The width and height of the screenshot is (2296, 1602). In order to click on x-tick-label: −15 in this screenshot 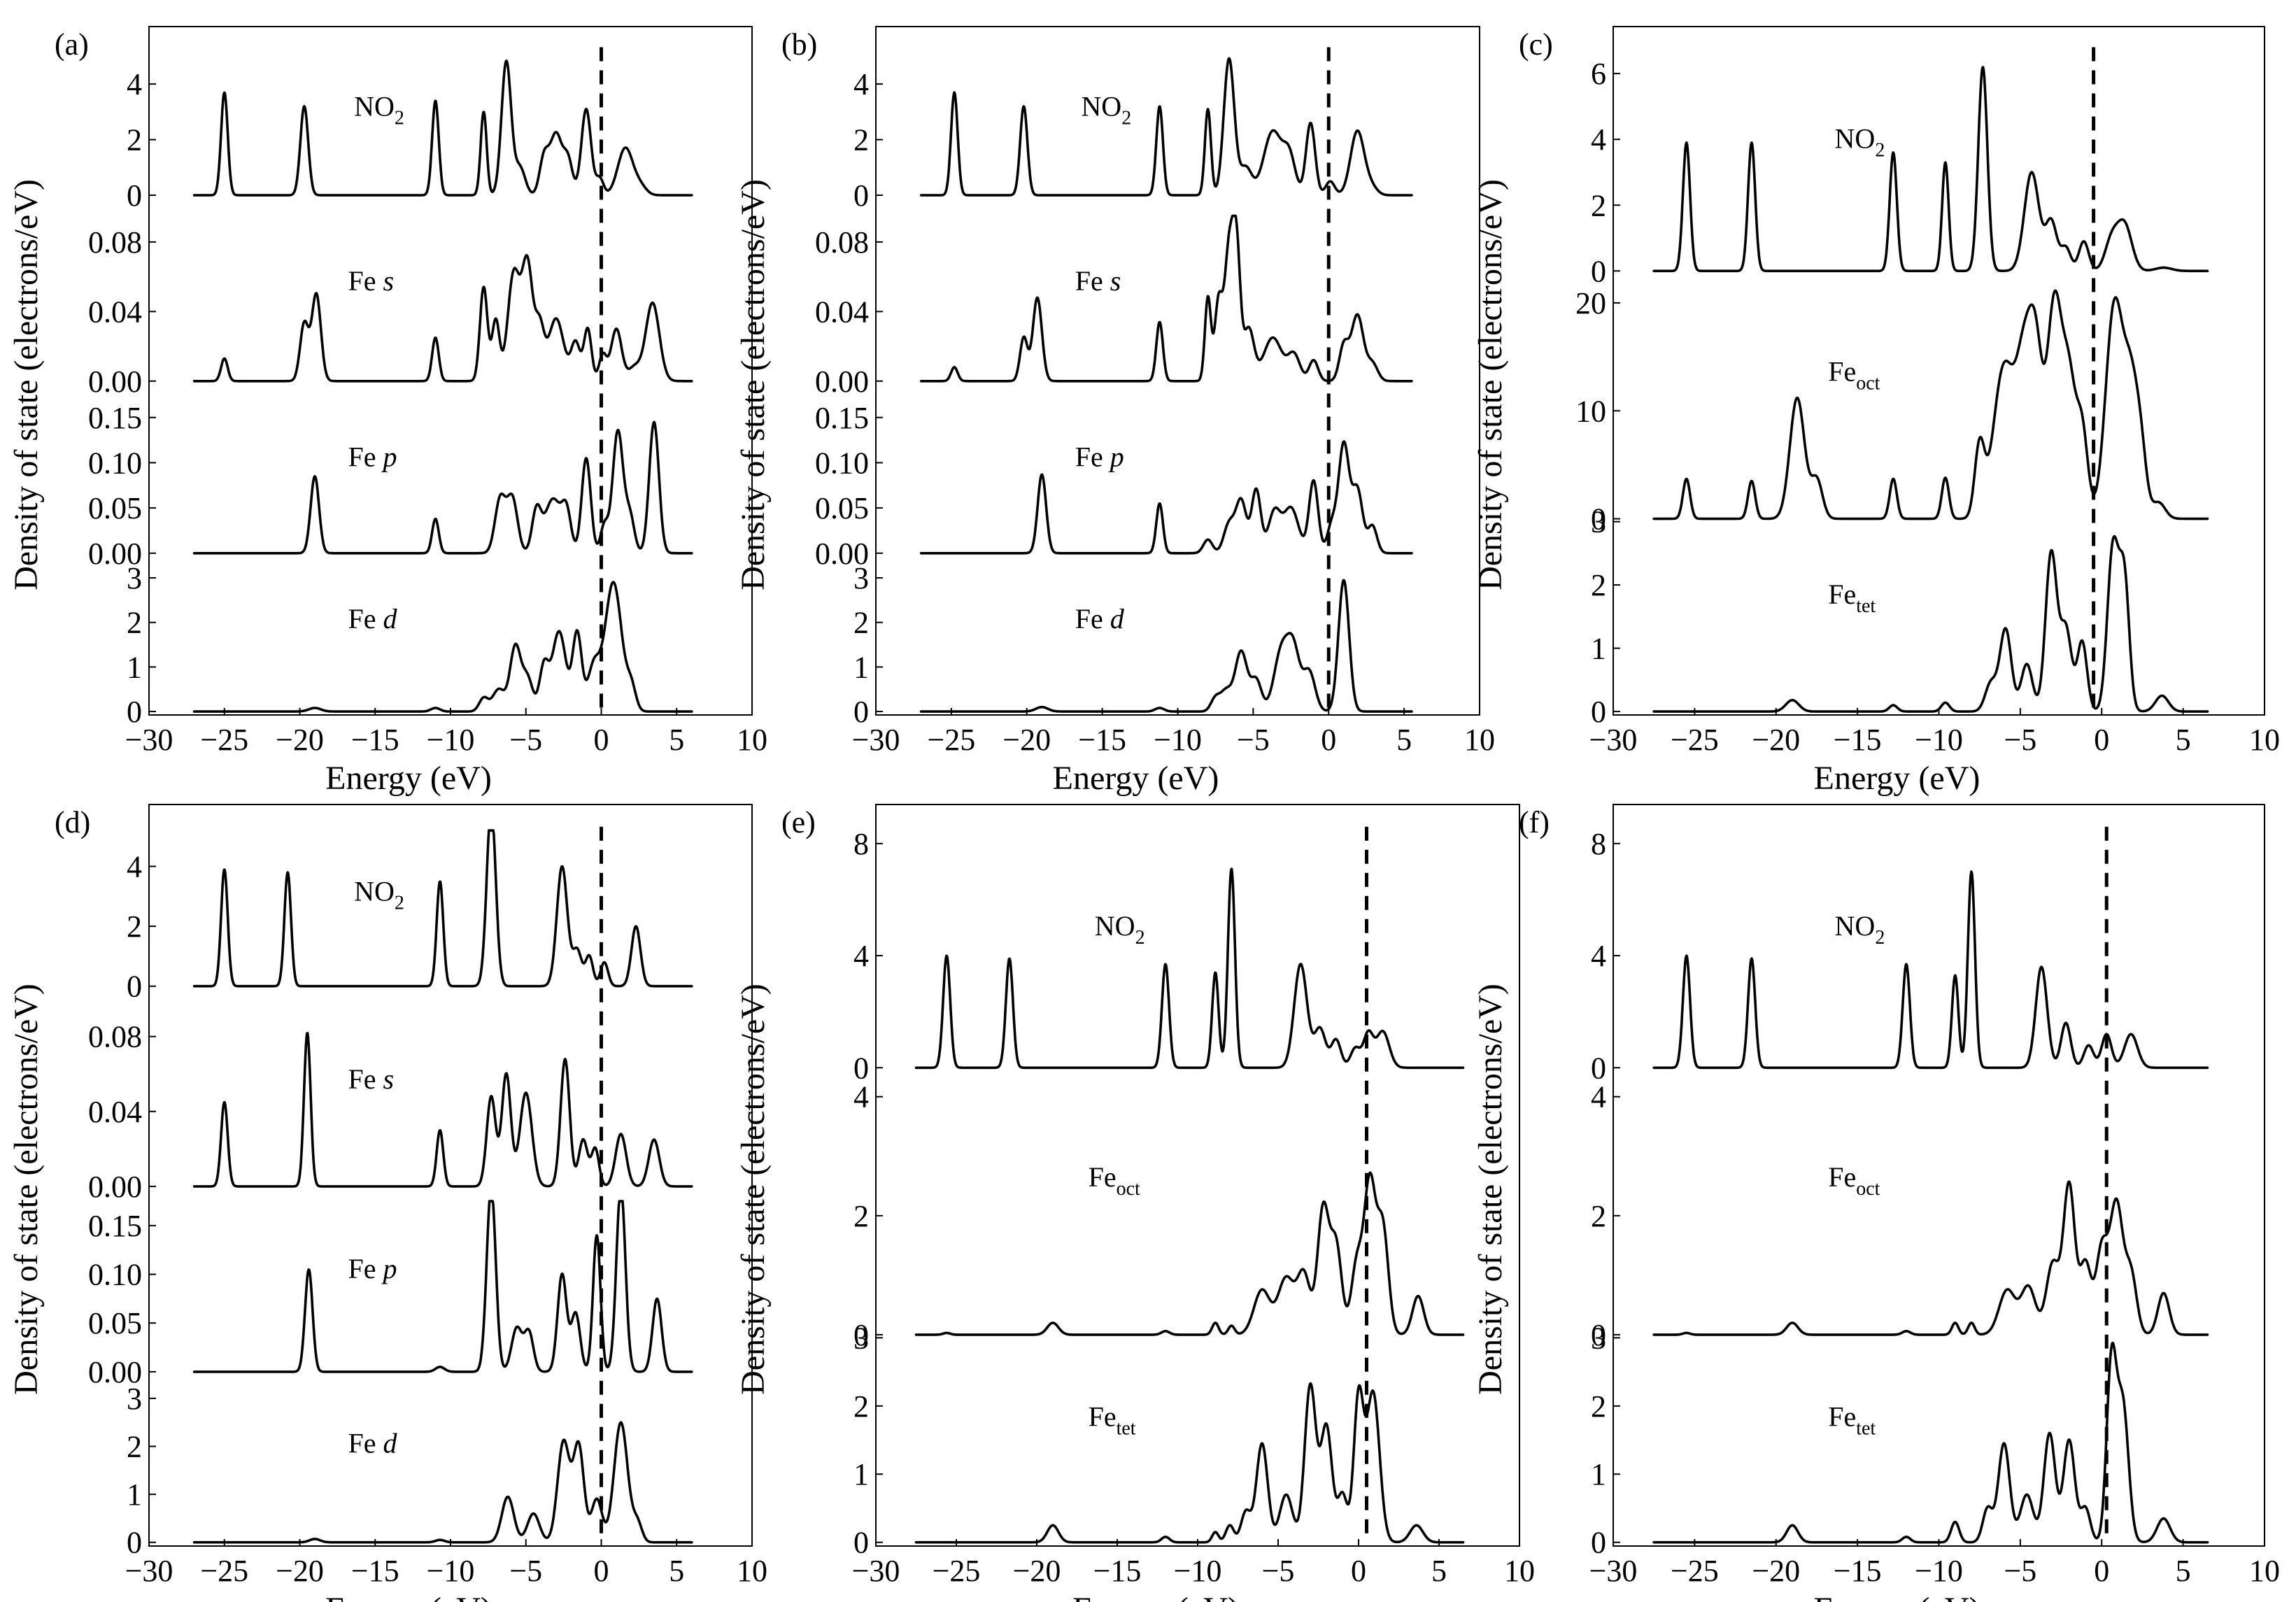, I will do `click(1102, 740)`.